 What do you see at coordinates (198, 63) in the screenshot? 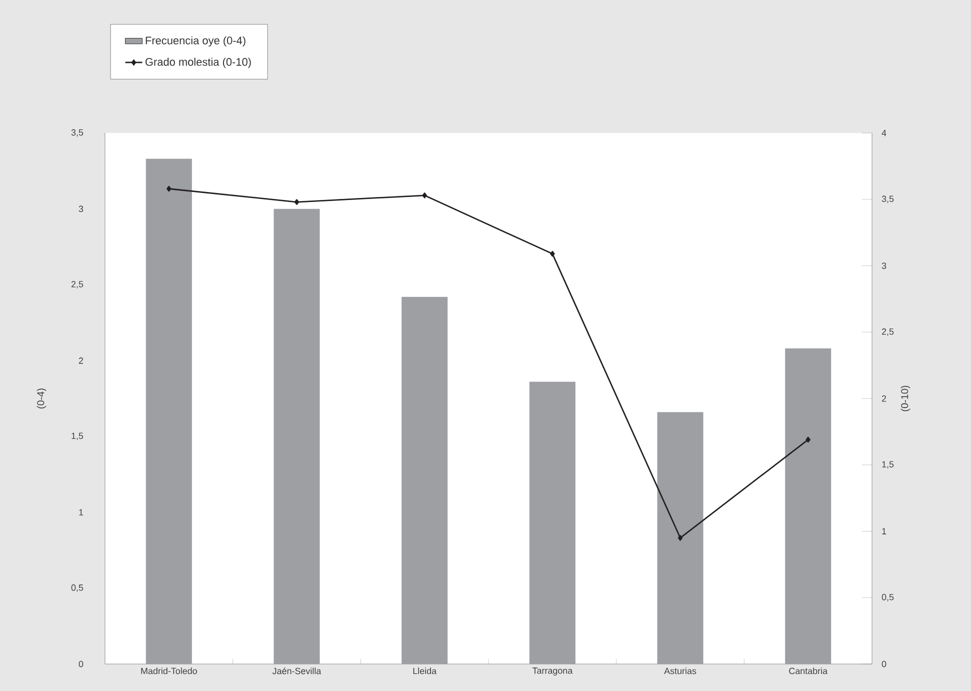
I see `legend-label: Grado molestia (0-10)` at bounding box center [198, 63].